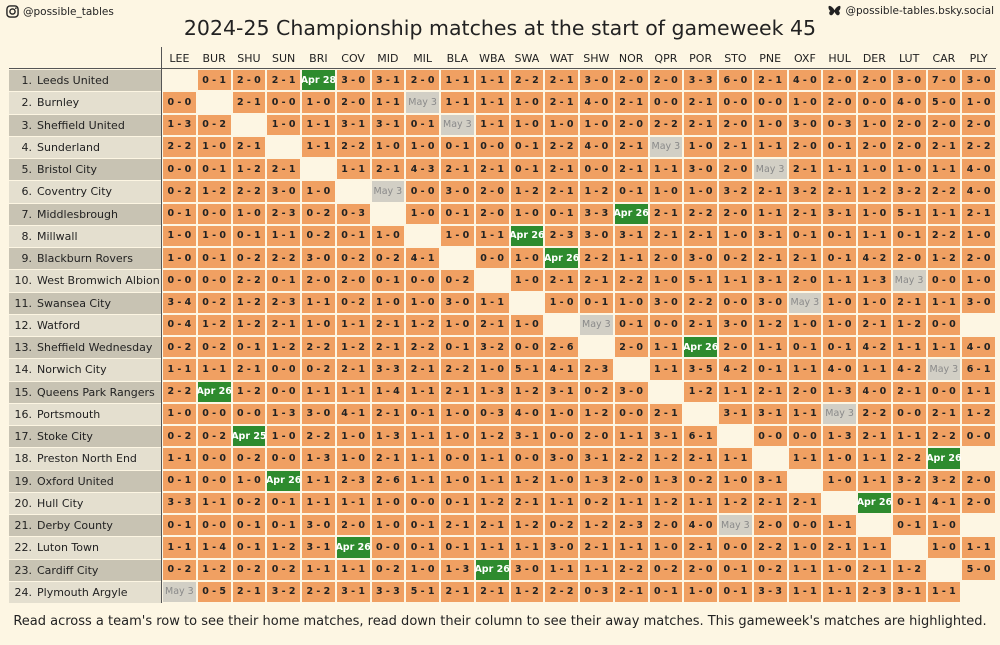 This screenshot has width=1000, height=645. What do you see at coordinates (422, 258) in the screenshot?
I see `result-cell: 4 - 1` at bounding box center [422, 258].